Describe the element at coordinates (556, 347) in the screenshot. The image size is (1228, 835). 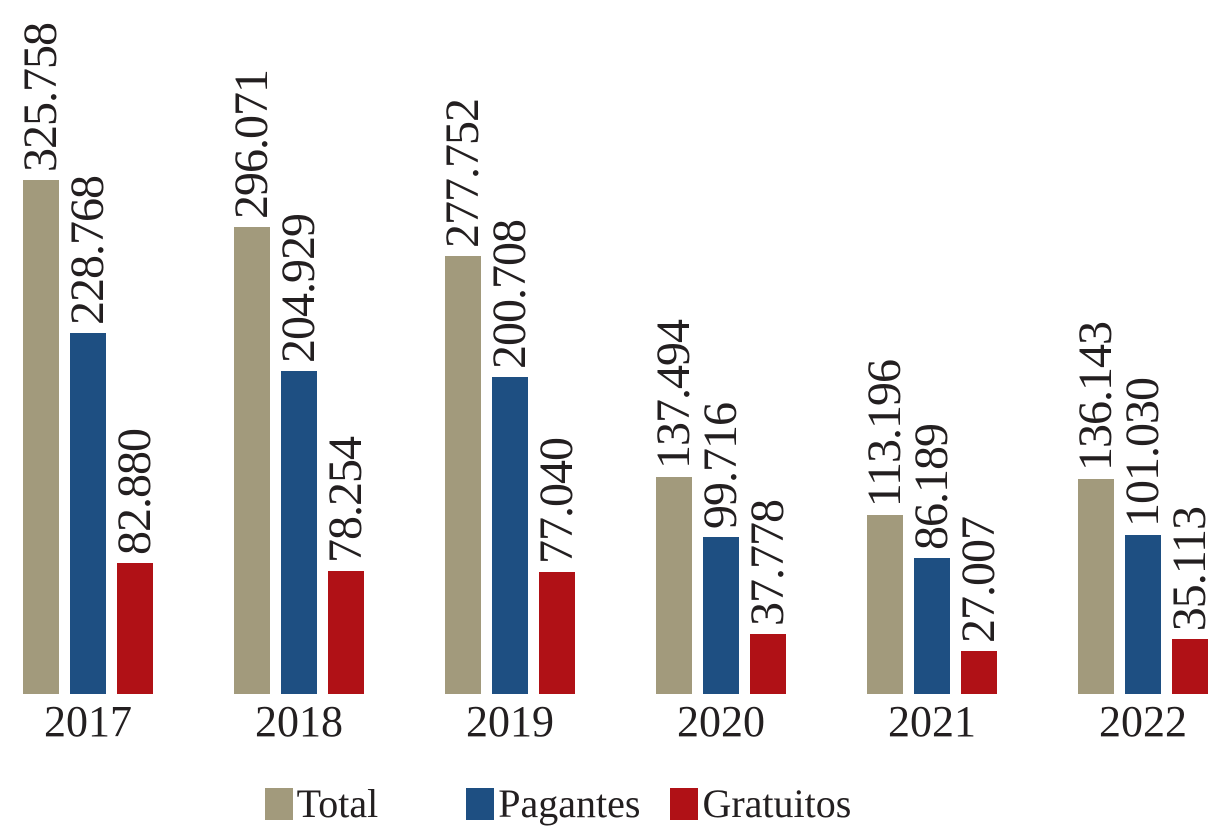
I see `bar-item-gratuitos-2019: 77.040` at that location.